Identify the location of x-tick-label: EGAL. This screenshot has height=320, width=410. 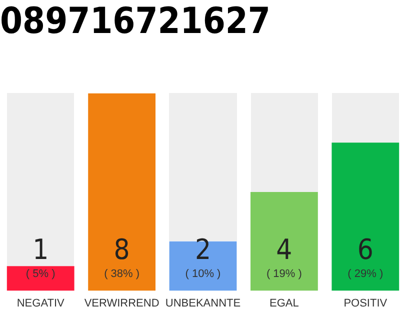
(284, 303).